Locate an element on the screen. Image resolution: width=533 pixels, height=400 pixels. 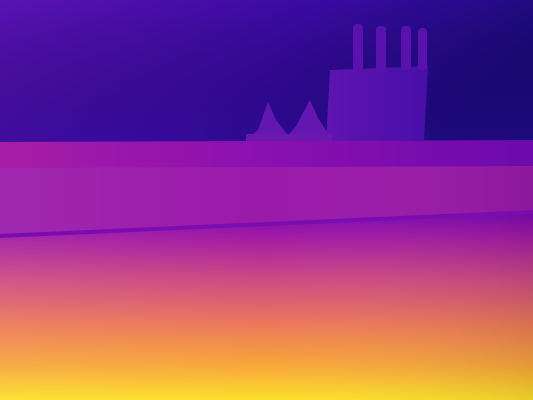
knife-handle is located at coordinates (390, 48).